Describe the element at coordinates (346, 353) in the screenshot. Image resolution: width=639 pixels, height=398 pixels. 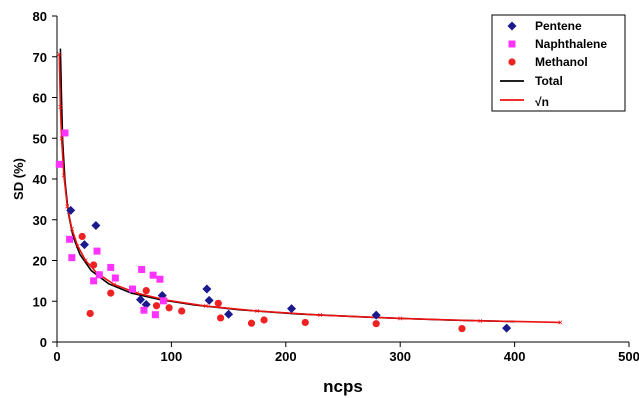
I see `x-ticks: 0 100 200 300 400 500` at that location.